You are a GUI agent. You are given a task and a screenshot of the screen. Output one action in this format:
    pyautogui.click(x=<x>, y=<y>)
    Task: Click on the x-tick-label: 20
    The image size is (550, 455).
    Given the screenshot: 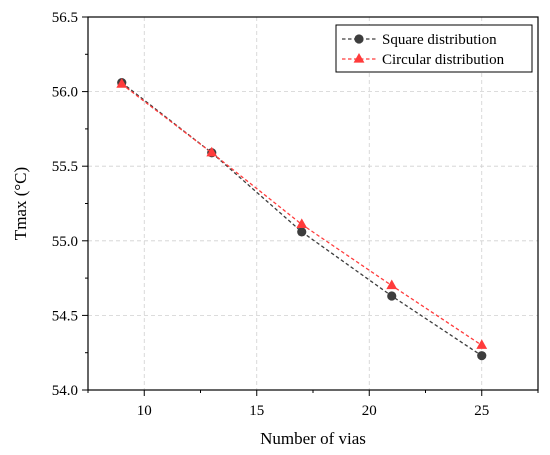 What is the action you would take?
    pyautogui.click(x=369, y=411)
    